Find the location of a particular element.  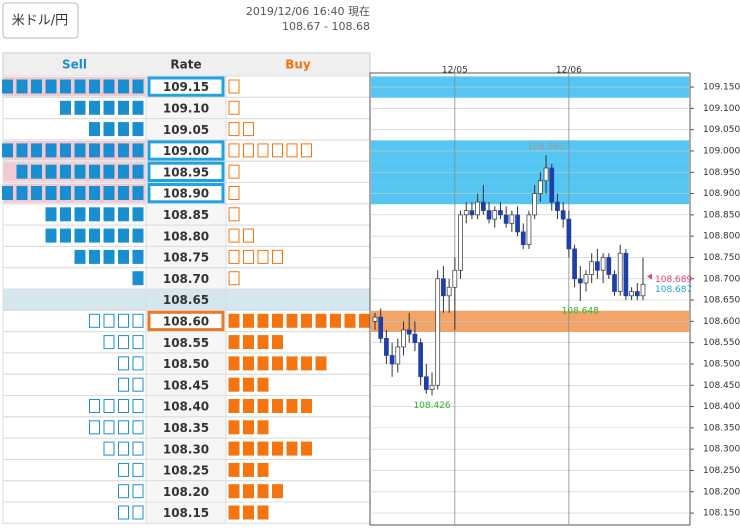

rate: 108.35 is located at coordinates (186, 428).